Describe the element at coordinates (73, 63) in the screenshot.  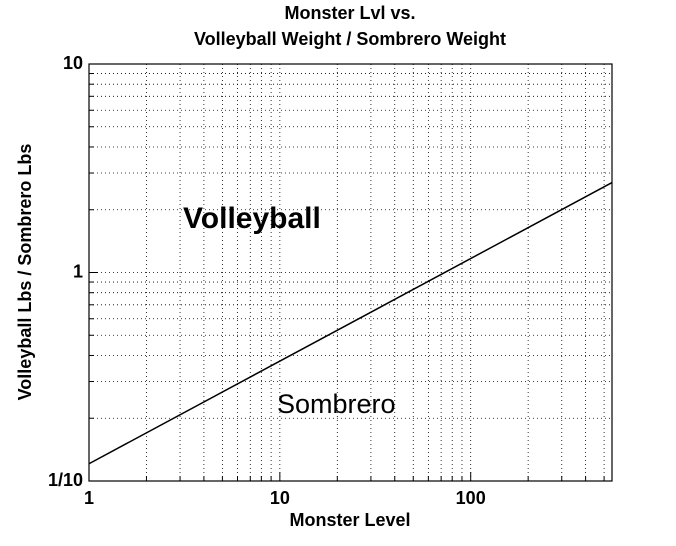
I see `y-tick-label: 10` at that location.